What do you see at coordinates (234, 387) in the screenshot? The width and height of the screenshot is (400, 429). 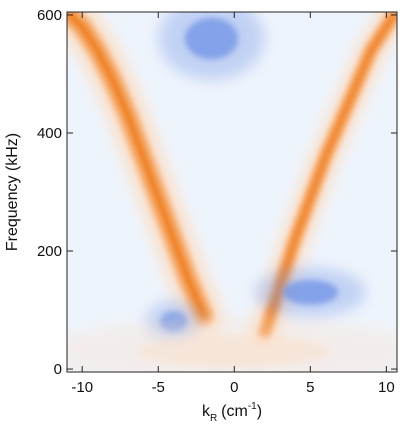 I see `x-tick-label: 0` at bounding box center [234, 387].